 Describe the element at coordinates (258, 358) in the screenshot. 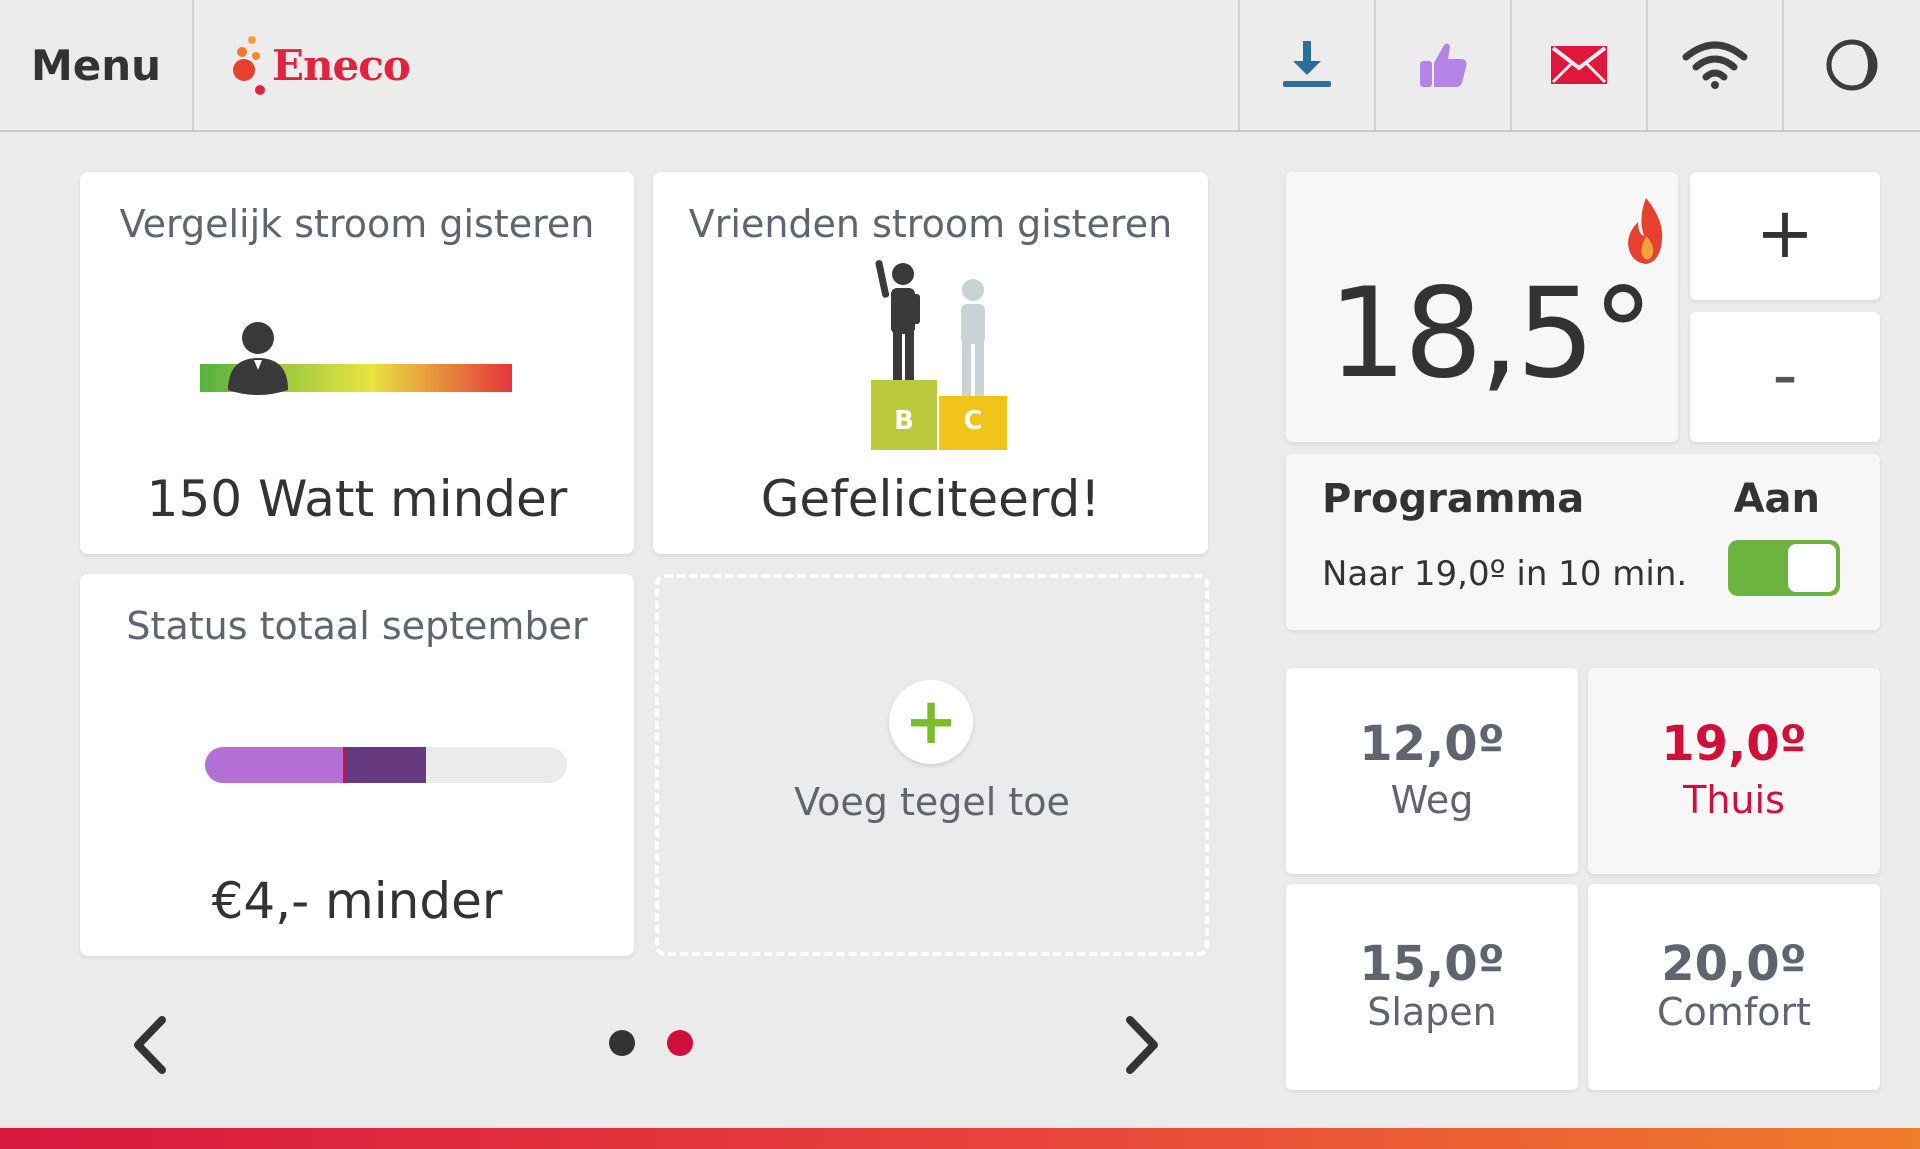

I see `person-icon` at that location.